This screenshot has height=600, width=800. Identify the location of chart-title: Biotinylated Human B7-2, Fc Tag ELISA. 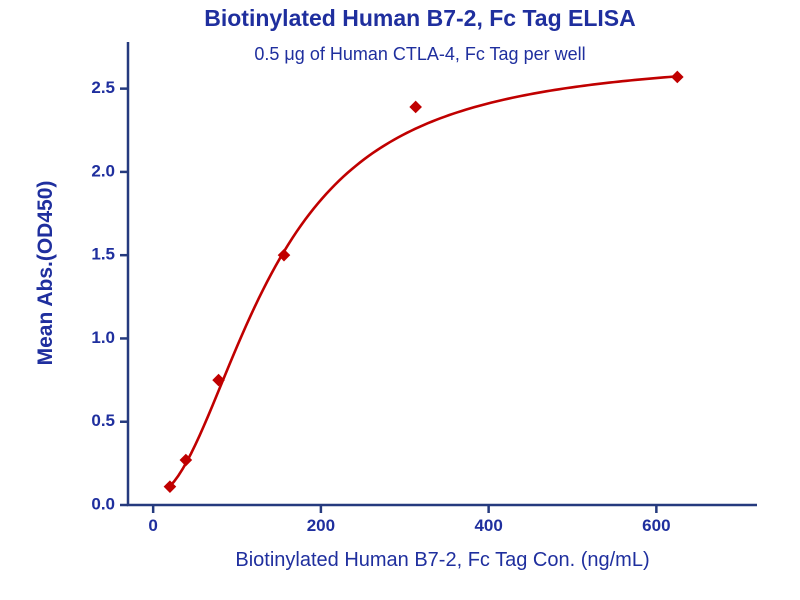
(420, 18).